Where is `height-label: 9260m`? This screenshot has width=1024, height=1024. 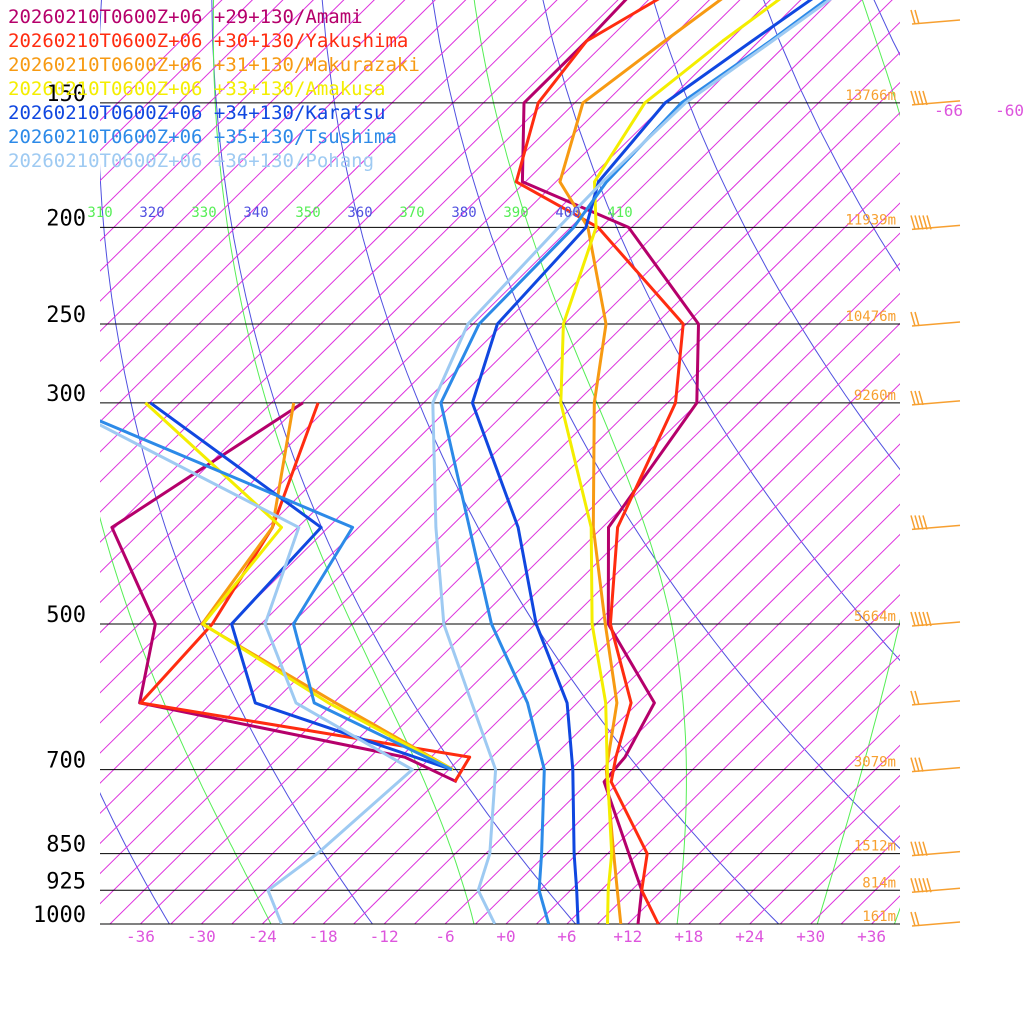 height-label: 9260m is located at coordinates (875, 396).